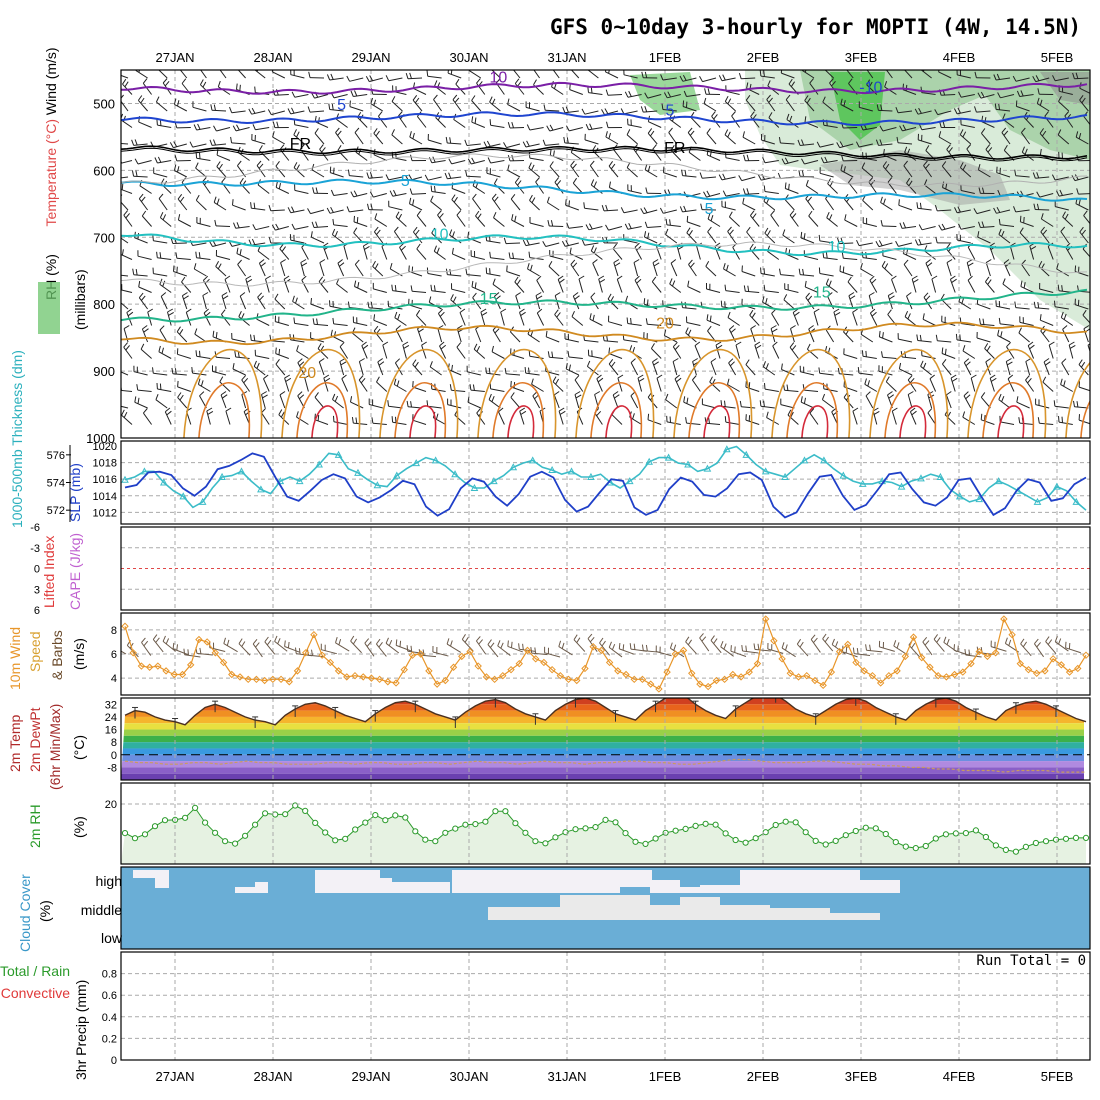 This screenshot has width=1100, height=1100. I want to click on contour-line, so click(604, 170).